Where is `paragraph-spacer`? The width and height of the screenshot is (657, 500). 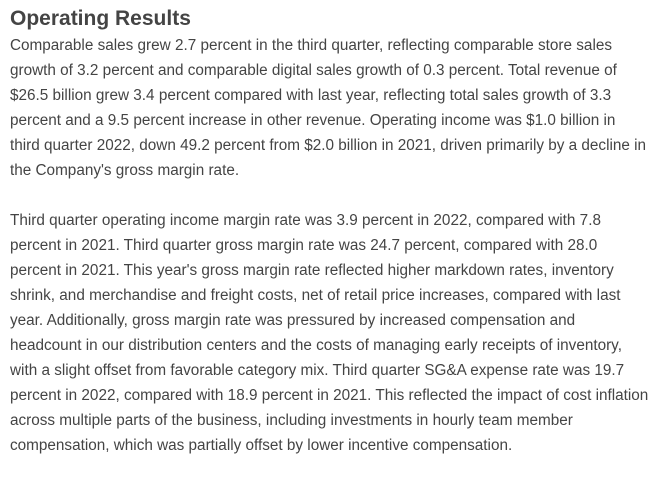
paragraph-spacer is located at coordinates (329, 195).